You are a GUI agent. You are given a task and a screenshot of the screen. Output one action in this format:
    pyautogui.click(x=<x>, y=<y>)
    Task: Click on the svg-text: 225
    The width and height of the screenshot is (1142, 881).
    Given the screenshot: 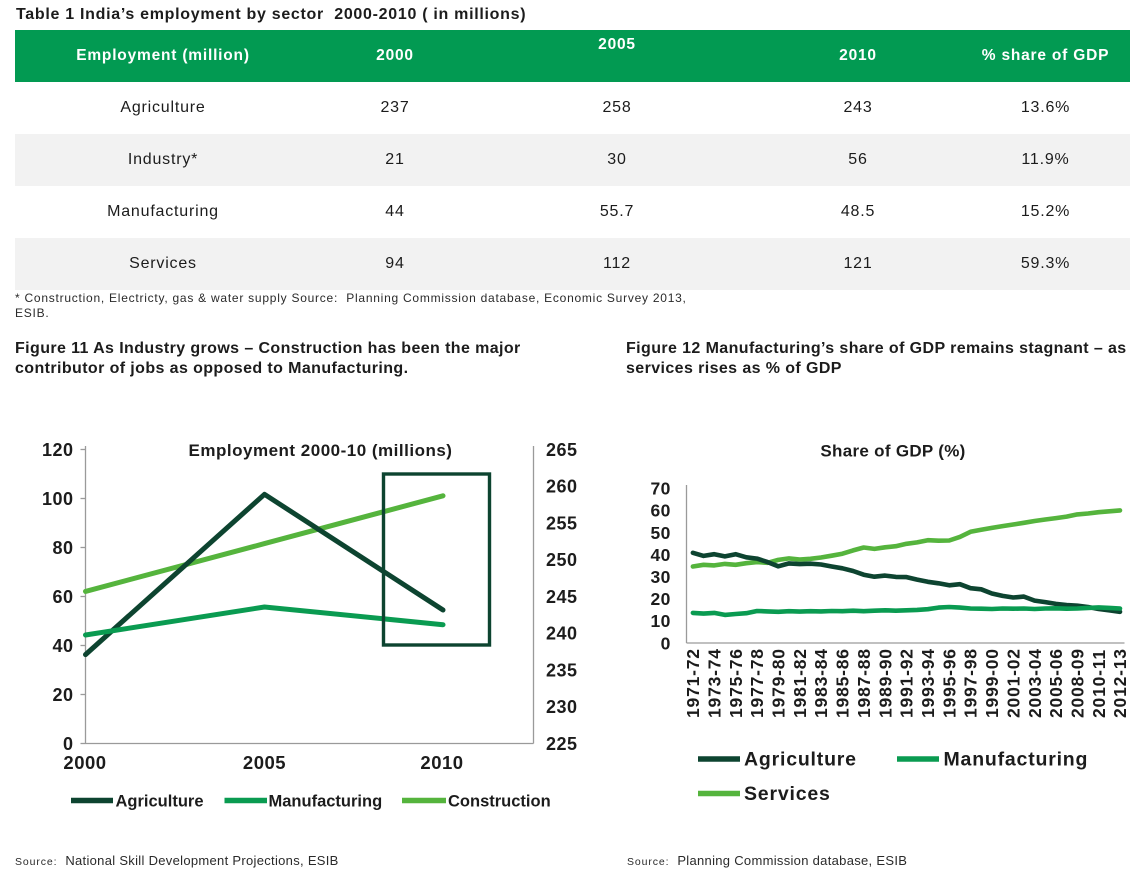 What is the action you would take?
    pyautogui.click(x=562, y=744)
    